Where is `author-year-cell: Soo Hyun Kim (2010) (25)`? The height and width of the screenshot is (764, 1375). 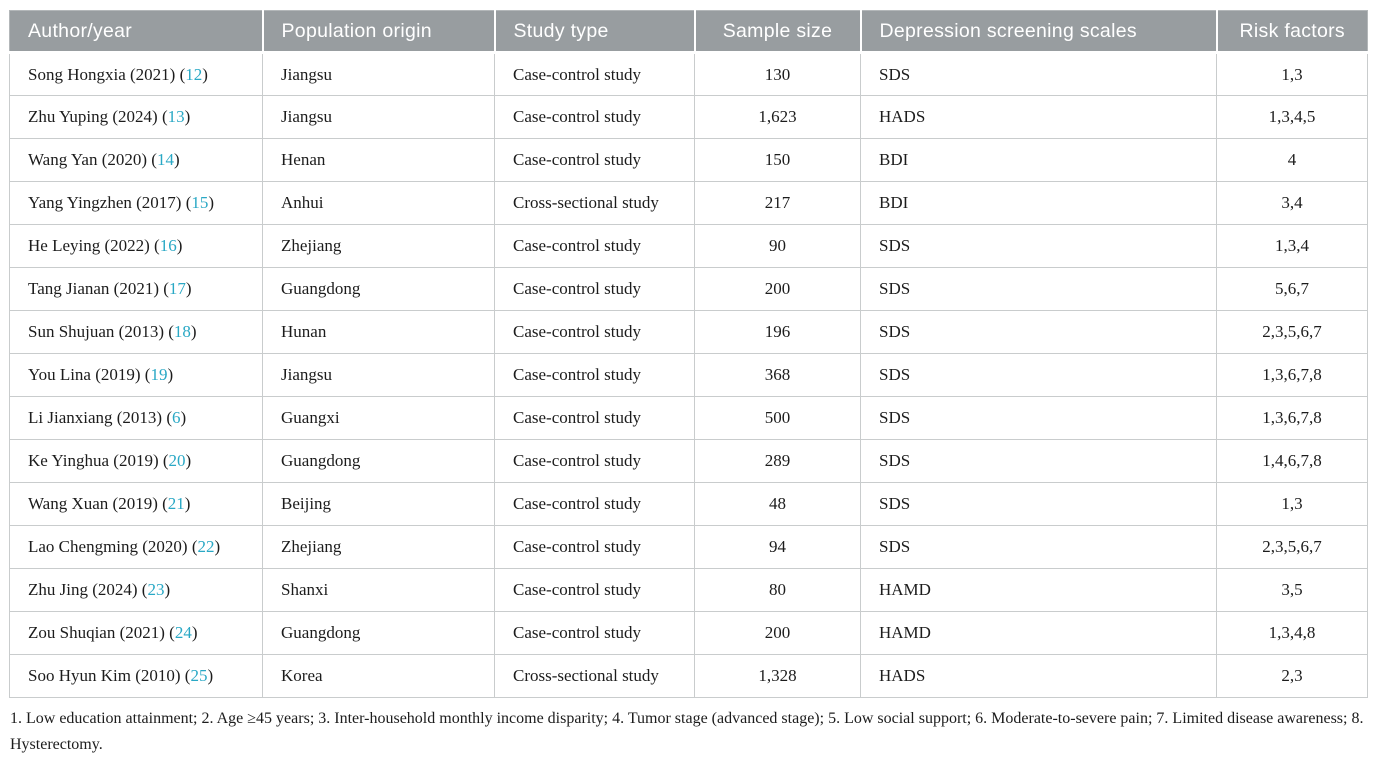
author-year-cell: Soo Hyun Kim (2010) (25) is located at coordinates (136, 676).